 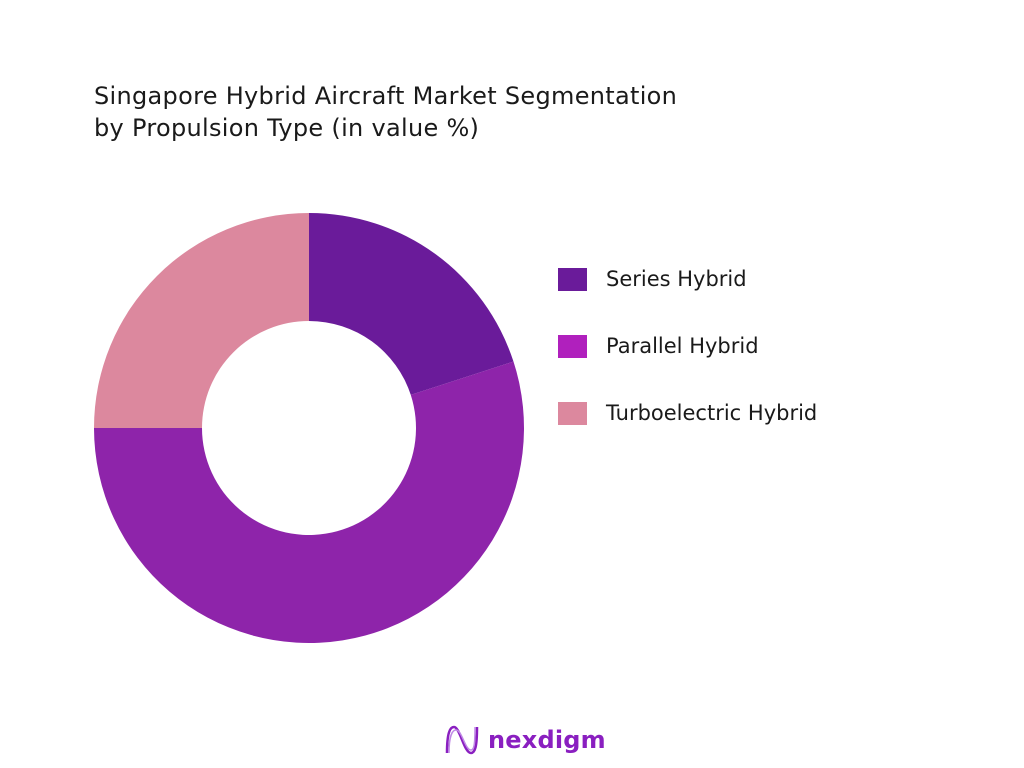 I want to click on nexdigm-logo: nexdigm, so click(x=525, y=740).